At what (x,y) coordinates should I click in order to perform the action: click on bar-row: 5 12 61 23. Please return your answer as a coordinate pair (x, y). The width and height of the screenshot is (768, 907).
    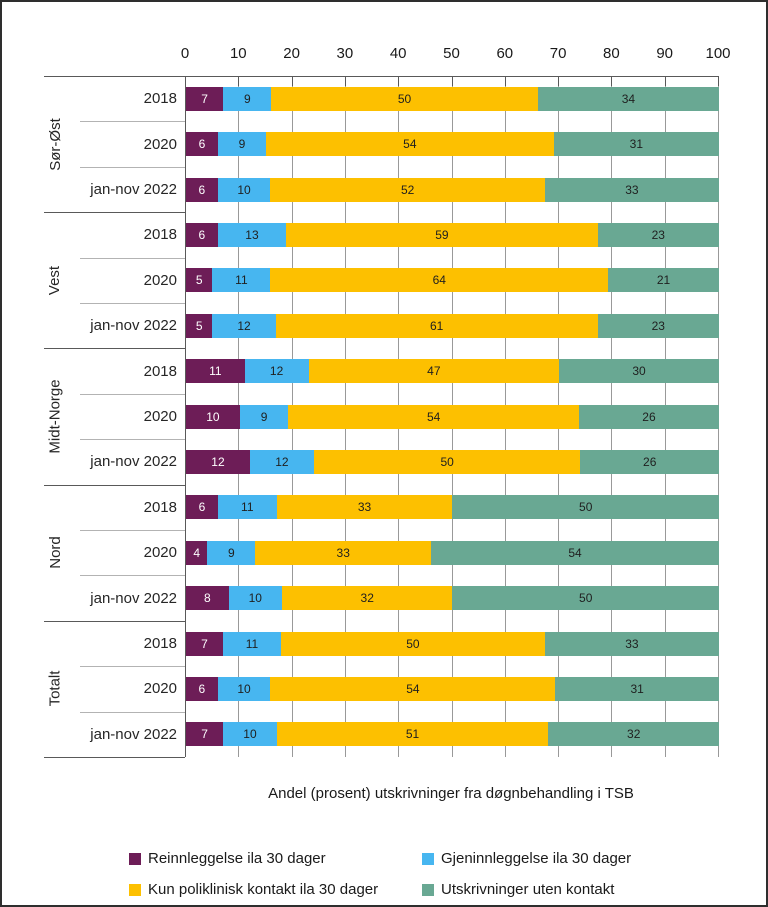
    Looking at the image, I should click on (452, 325).